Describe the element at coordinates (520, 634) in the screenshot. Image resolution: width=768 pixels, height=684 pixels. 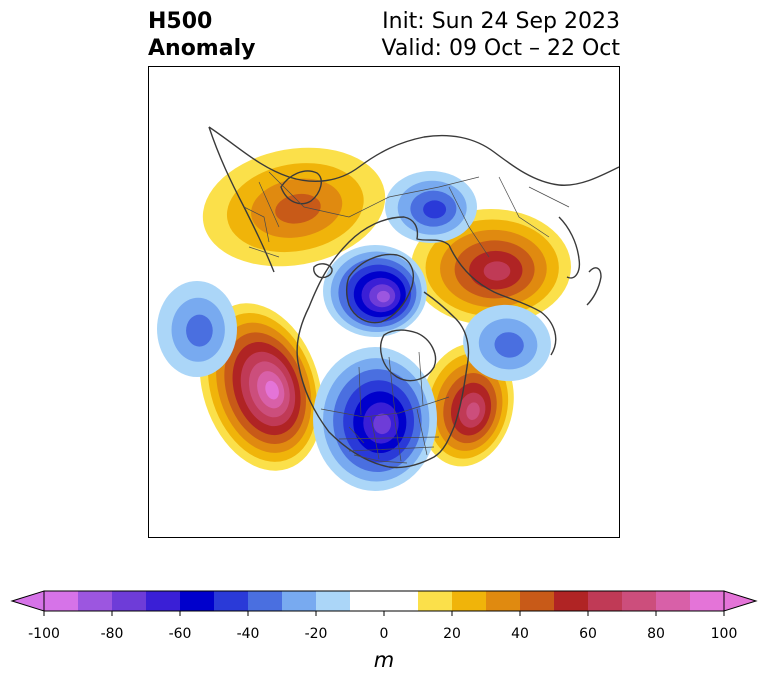
I see `colorbar-tick-label: 40` at that location.